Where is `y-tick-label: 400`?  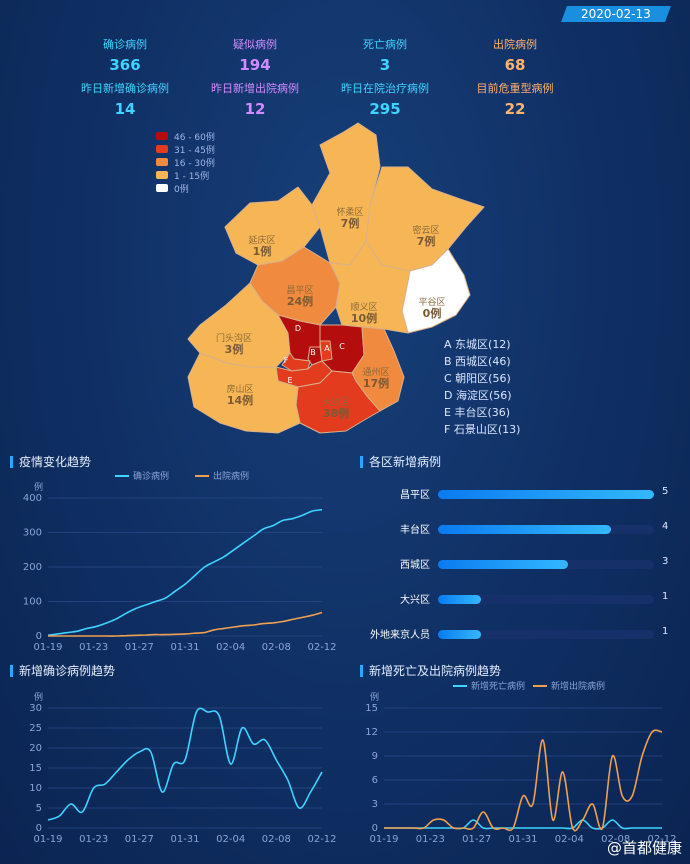 y-tick-label: 400 is located at coordinates (32, 498).